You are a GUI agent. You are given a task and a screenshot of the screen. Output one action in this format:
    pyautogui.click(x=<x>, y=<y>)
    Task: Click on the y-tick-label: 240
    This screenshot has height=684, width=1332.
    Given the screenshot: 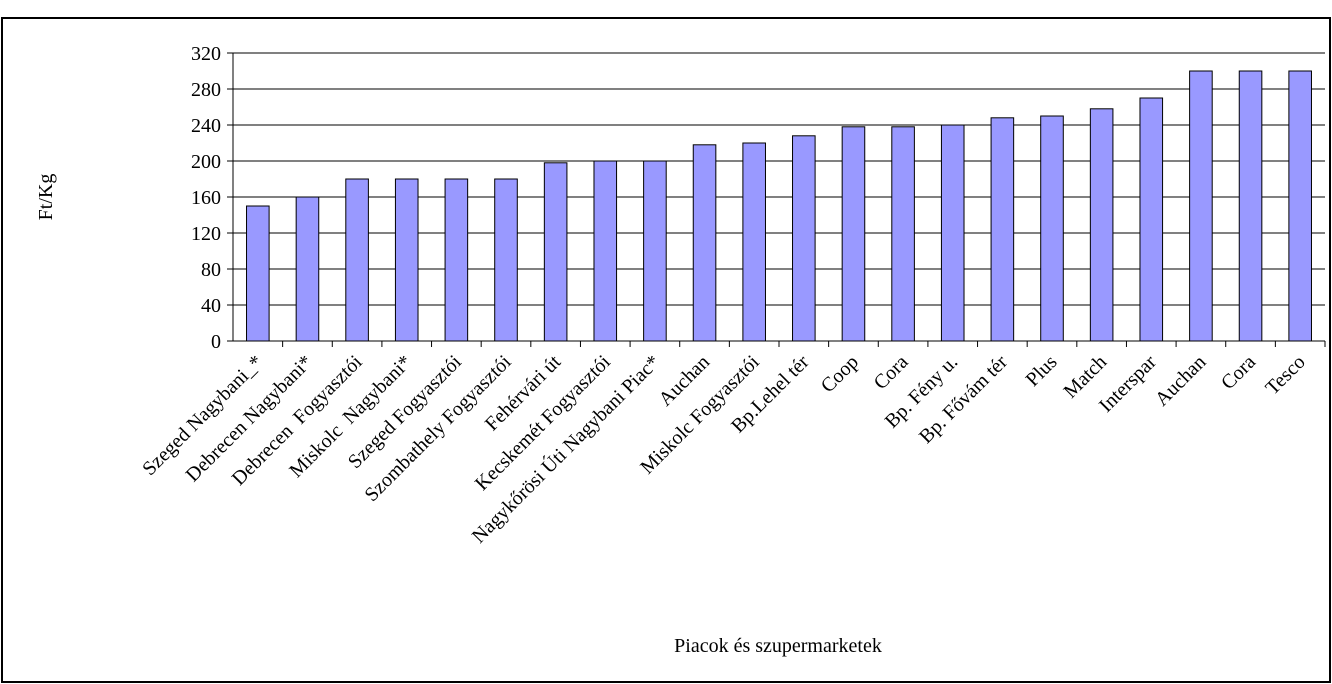 What is the action you would take?
    pyautogui.click(x=206, y=126)
    